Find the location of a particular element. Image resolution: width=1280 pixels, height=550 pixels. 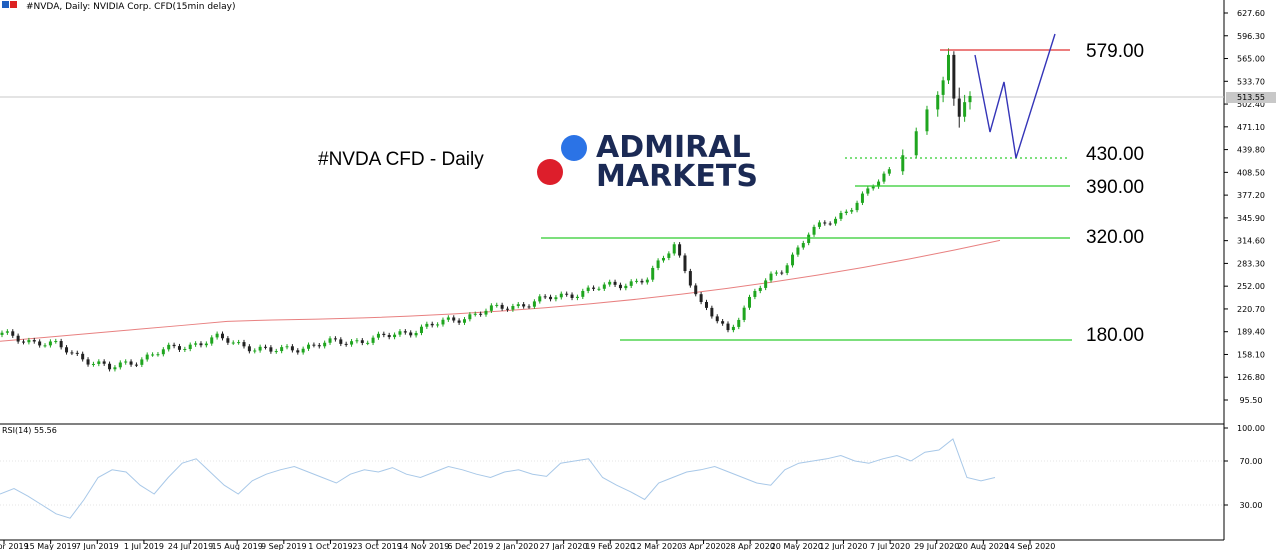

x-tick-label: 29 Jul 2020 is located at coordinates (936, 546).